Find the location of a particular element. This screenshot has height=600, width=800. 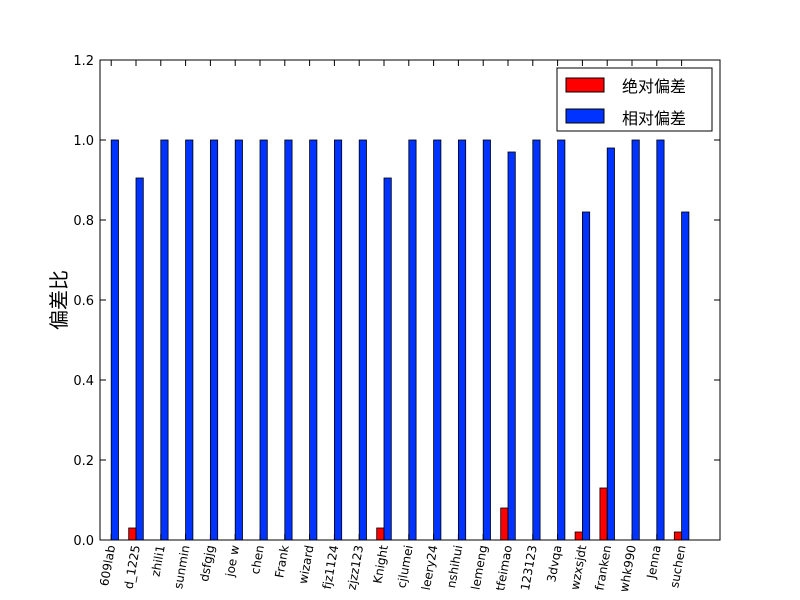

y-tick-label: 0.8 is located at coordinates (83, 221).